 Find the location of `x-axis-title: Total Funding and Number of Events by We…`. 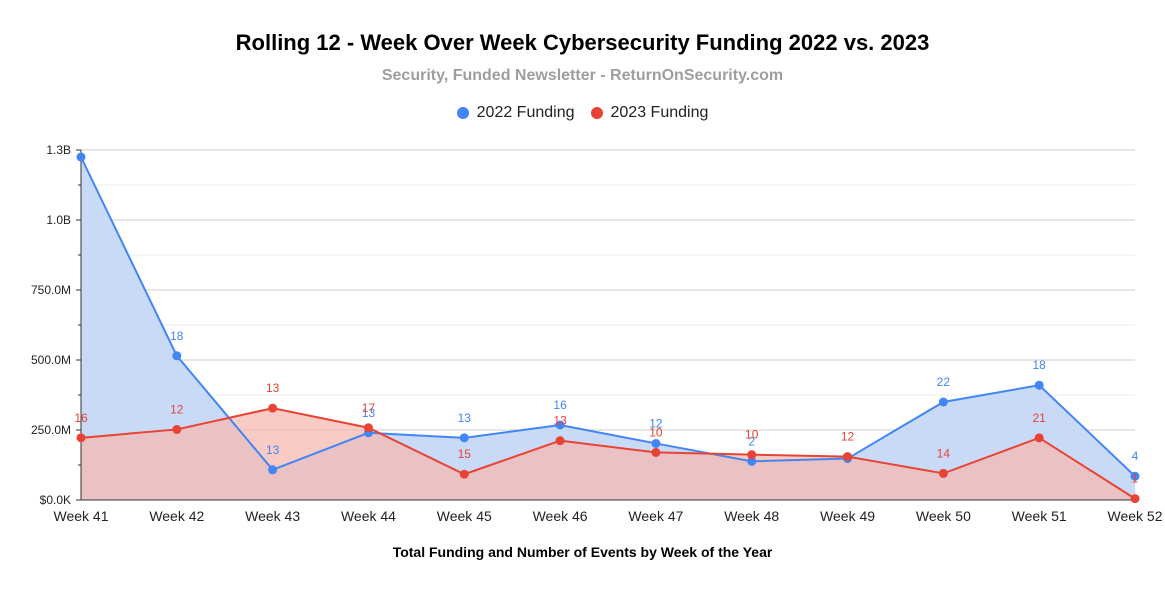

x-axis-title: Total Funding and Number of Events by We… is located at coordinates (582, 552).